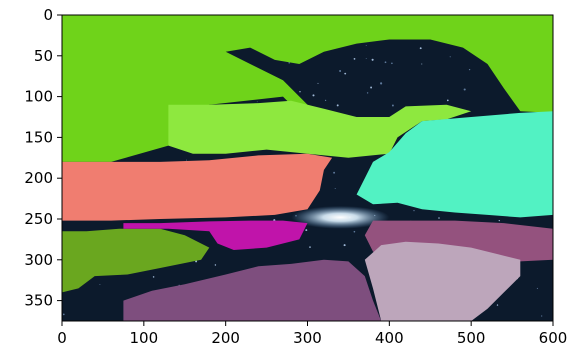  What do you see at coordinates (38, 301) in the screenshot?
I see `y-tick-label: 350` at bounding box center [38, 301].